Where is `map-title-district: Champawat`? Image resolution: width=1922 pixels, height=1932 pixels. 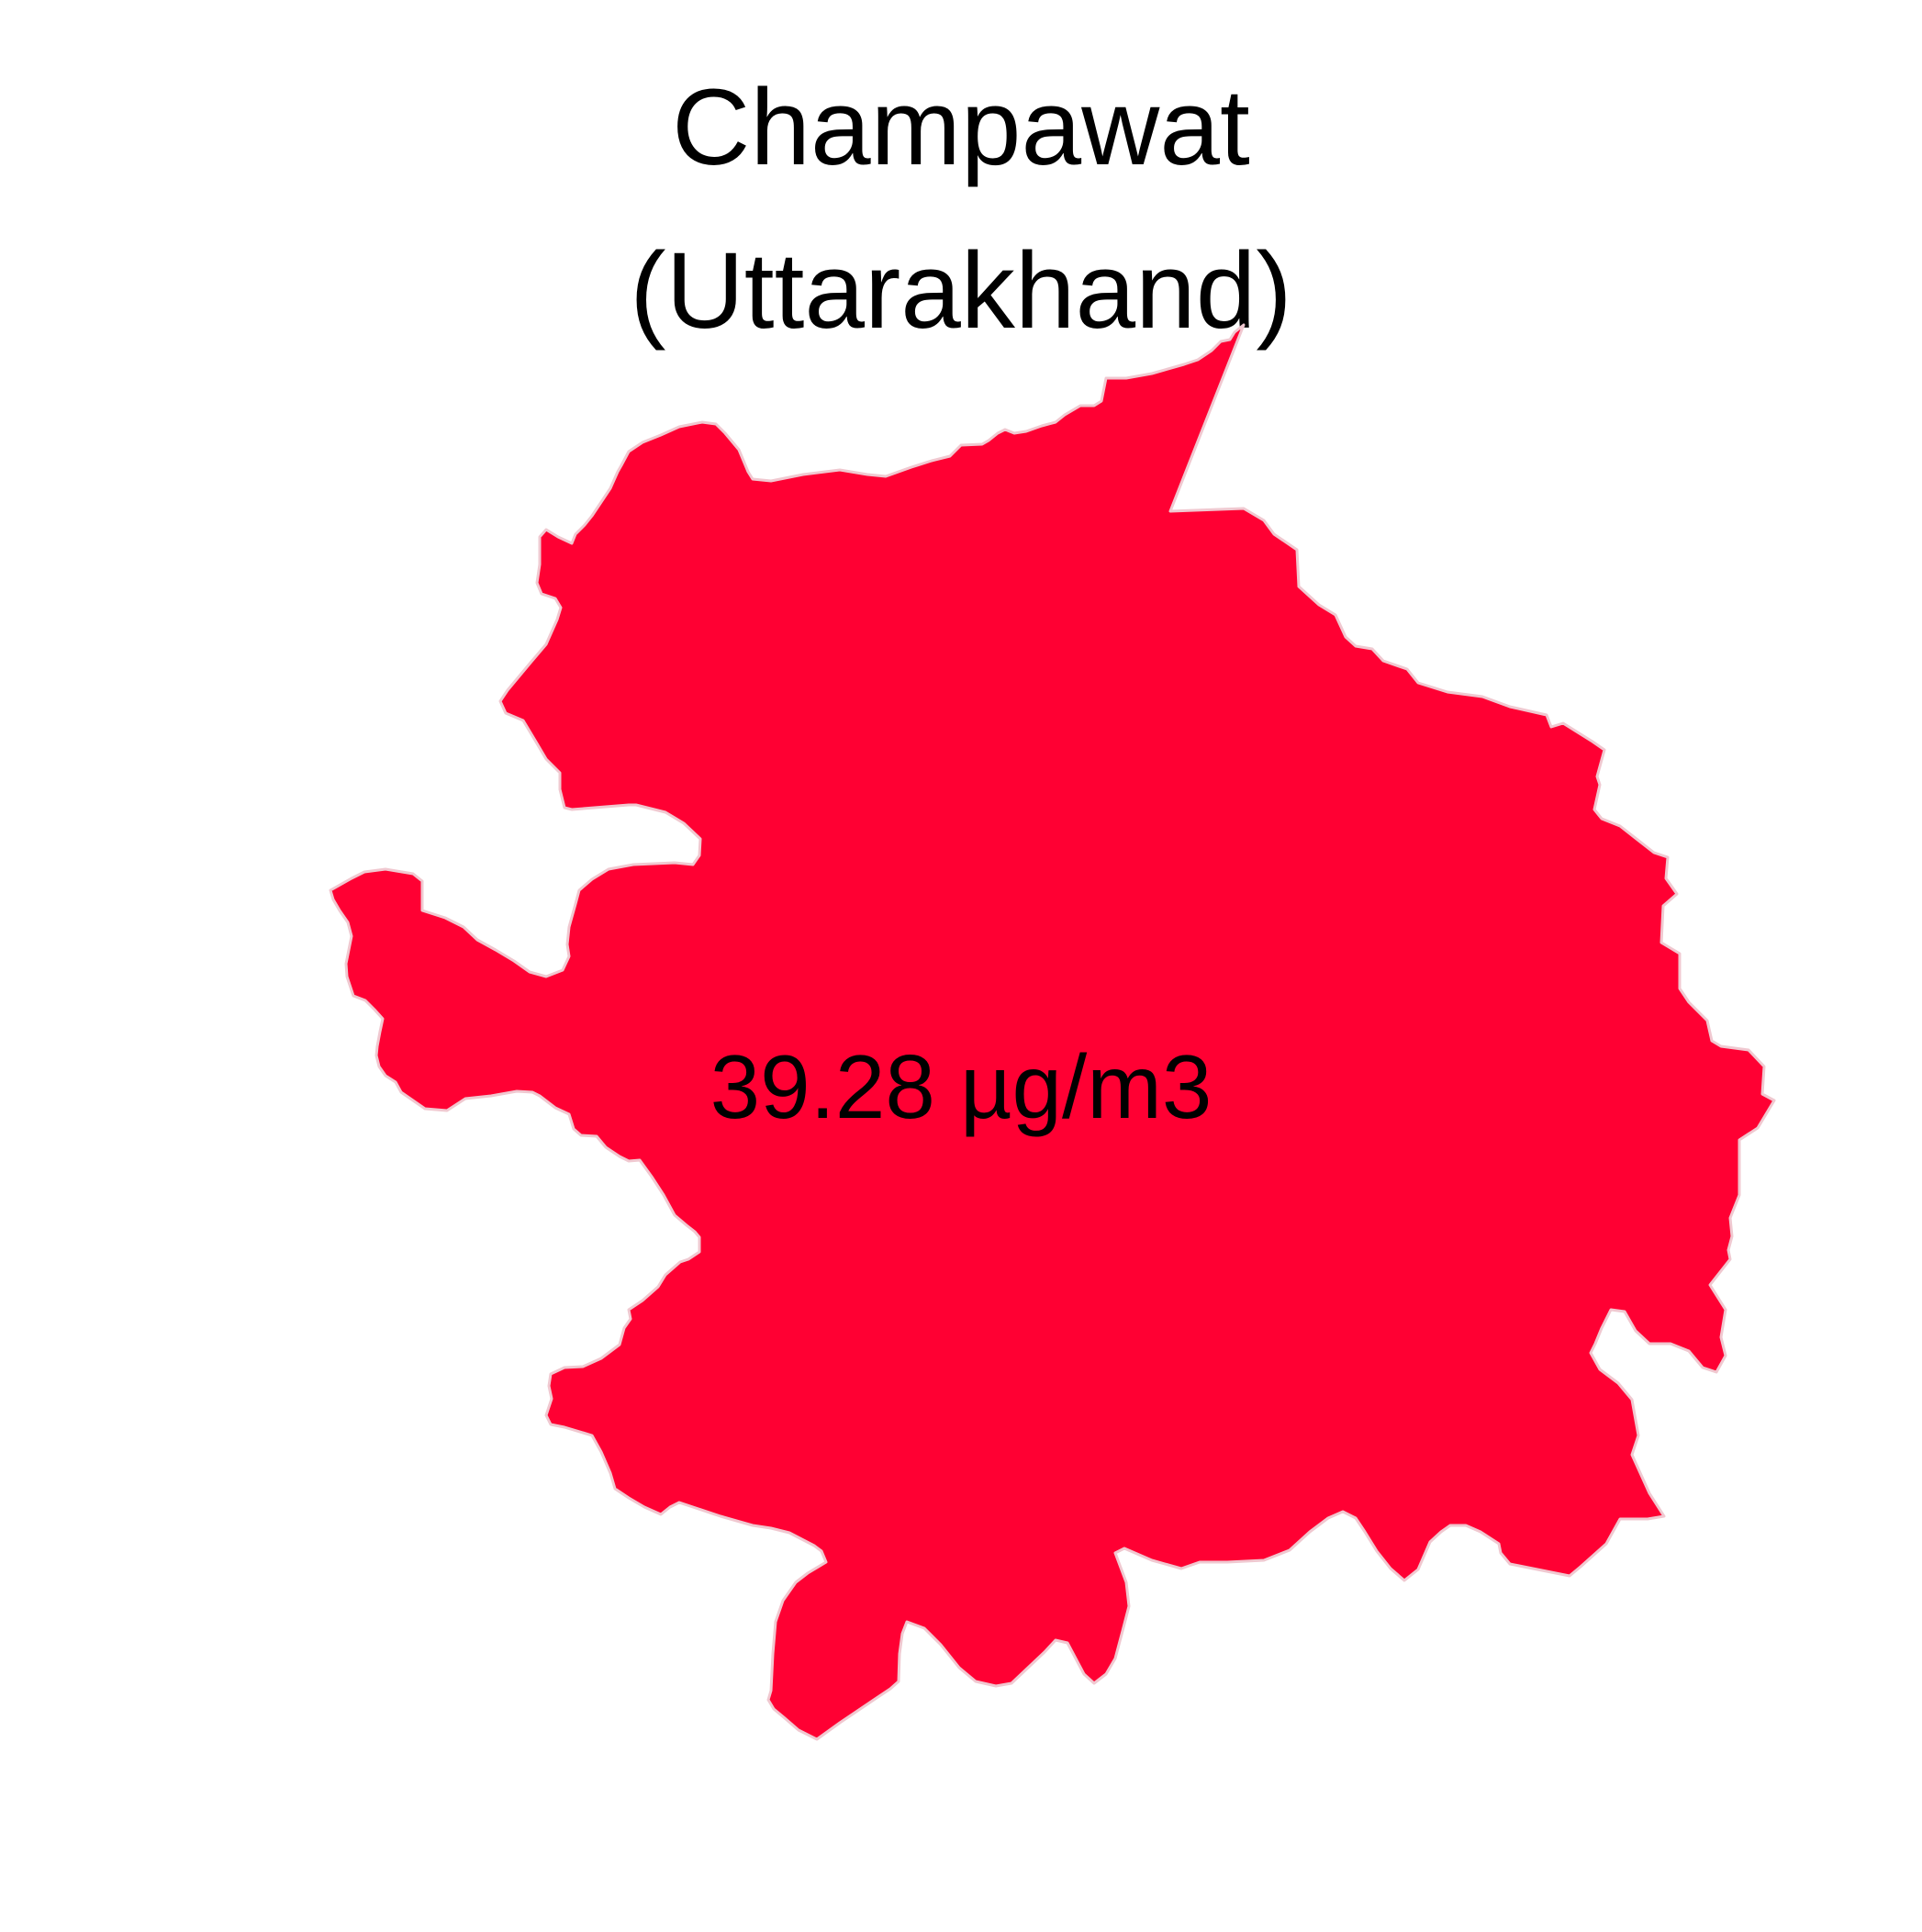 map-title-district: Champawat is located at coordinates (961, 127).